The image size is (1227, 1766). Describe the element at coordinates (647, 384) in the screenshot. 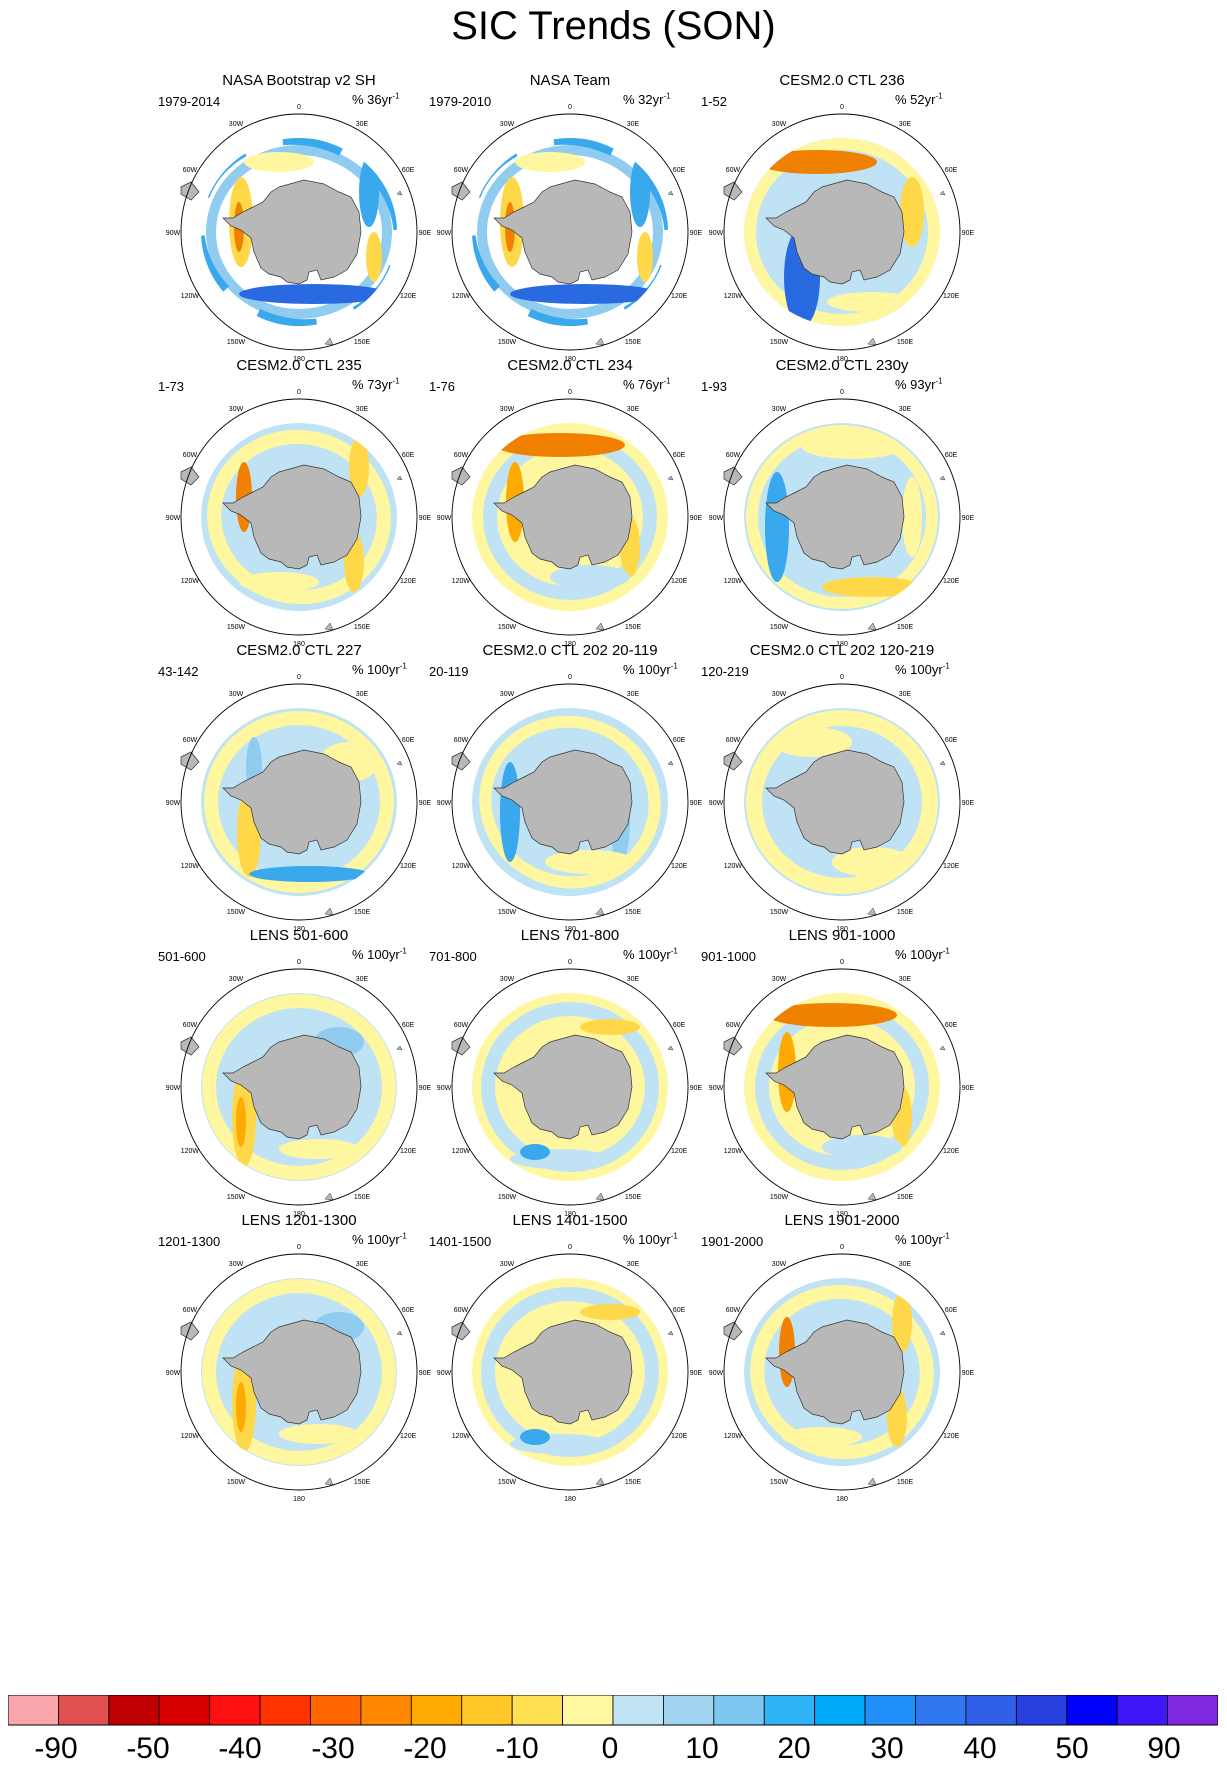

I see `panel-rate: % 76yr-1` at that location.